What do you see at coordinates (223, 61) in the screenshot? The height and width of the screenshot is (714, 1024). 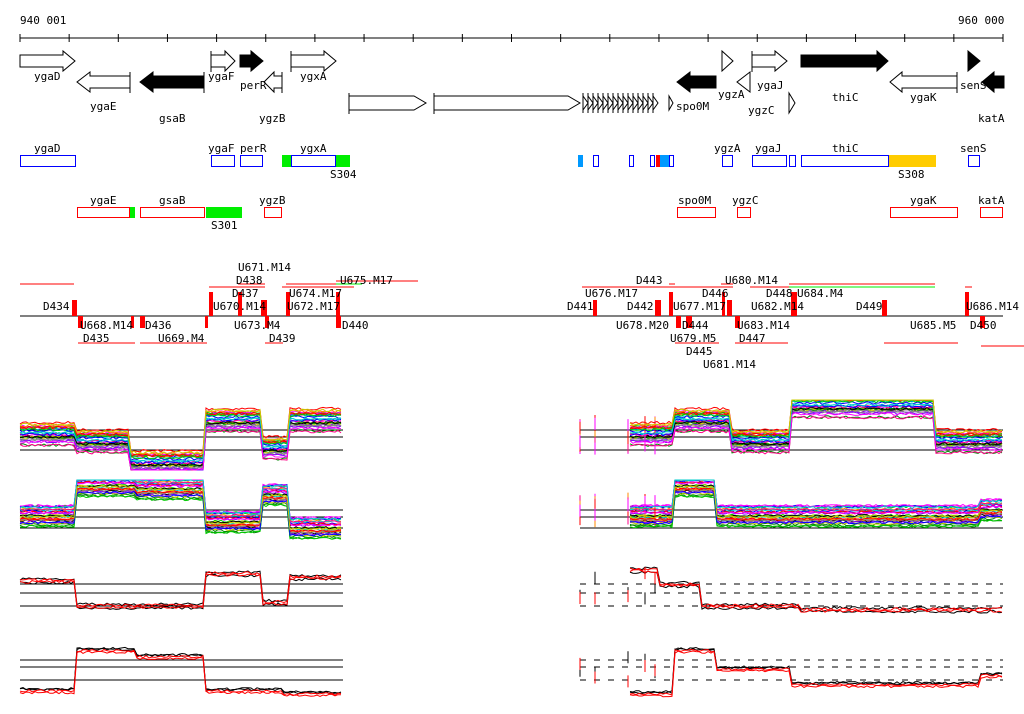 I see `gene-arrow-ygaF` at bounding box center [223, 61].